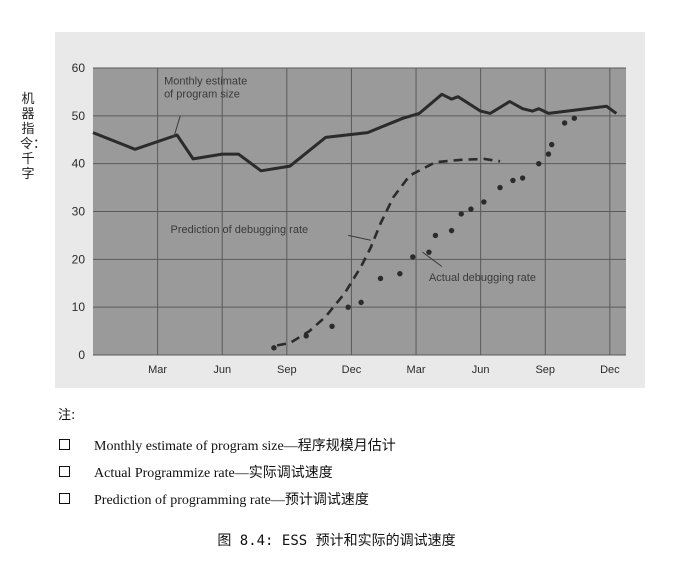  I want to click on y-tick-label: 60, so click(79, 68).